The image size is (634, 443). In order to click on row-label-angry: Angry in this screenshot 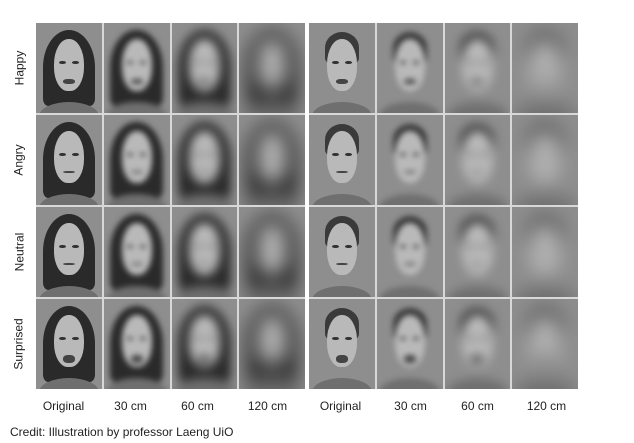, I will do `click(19, 160)`.